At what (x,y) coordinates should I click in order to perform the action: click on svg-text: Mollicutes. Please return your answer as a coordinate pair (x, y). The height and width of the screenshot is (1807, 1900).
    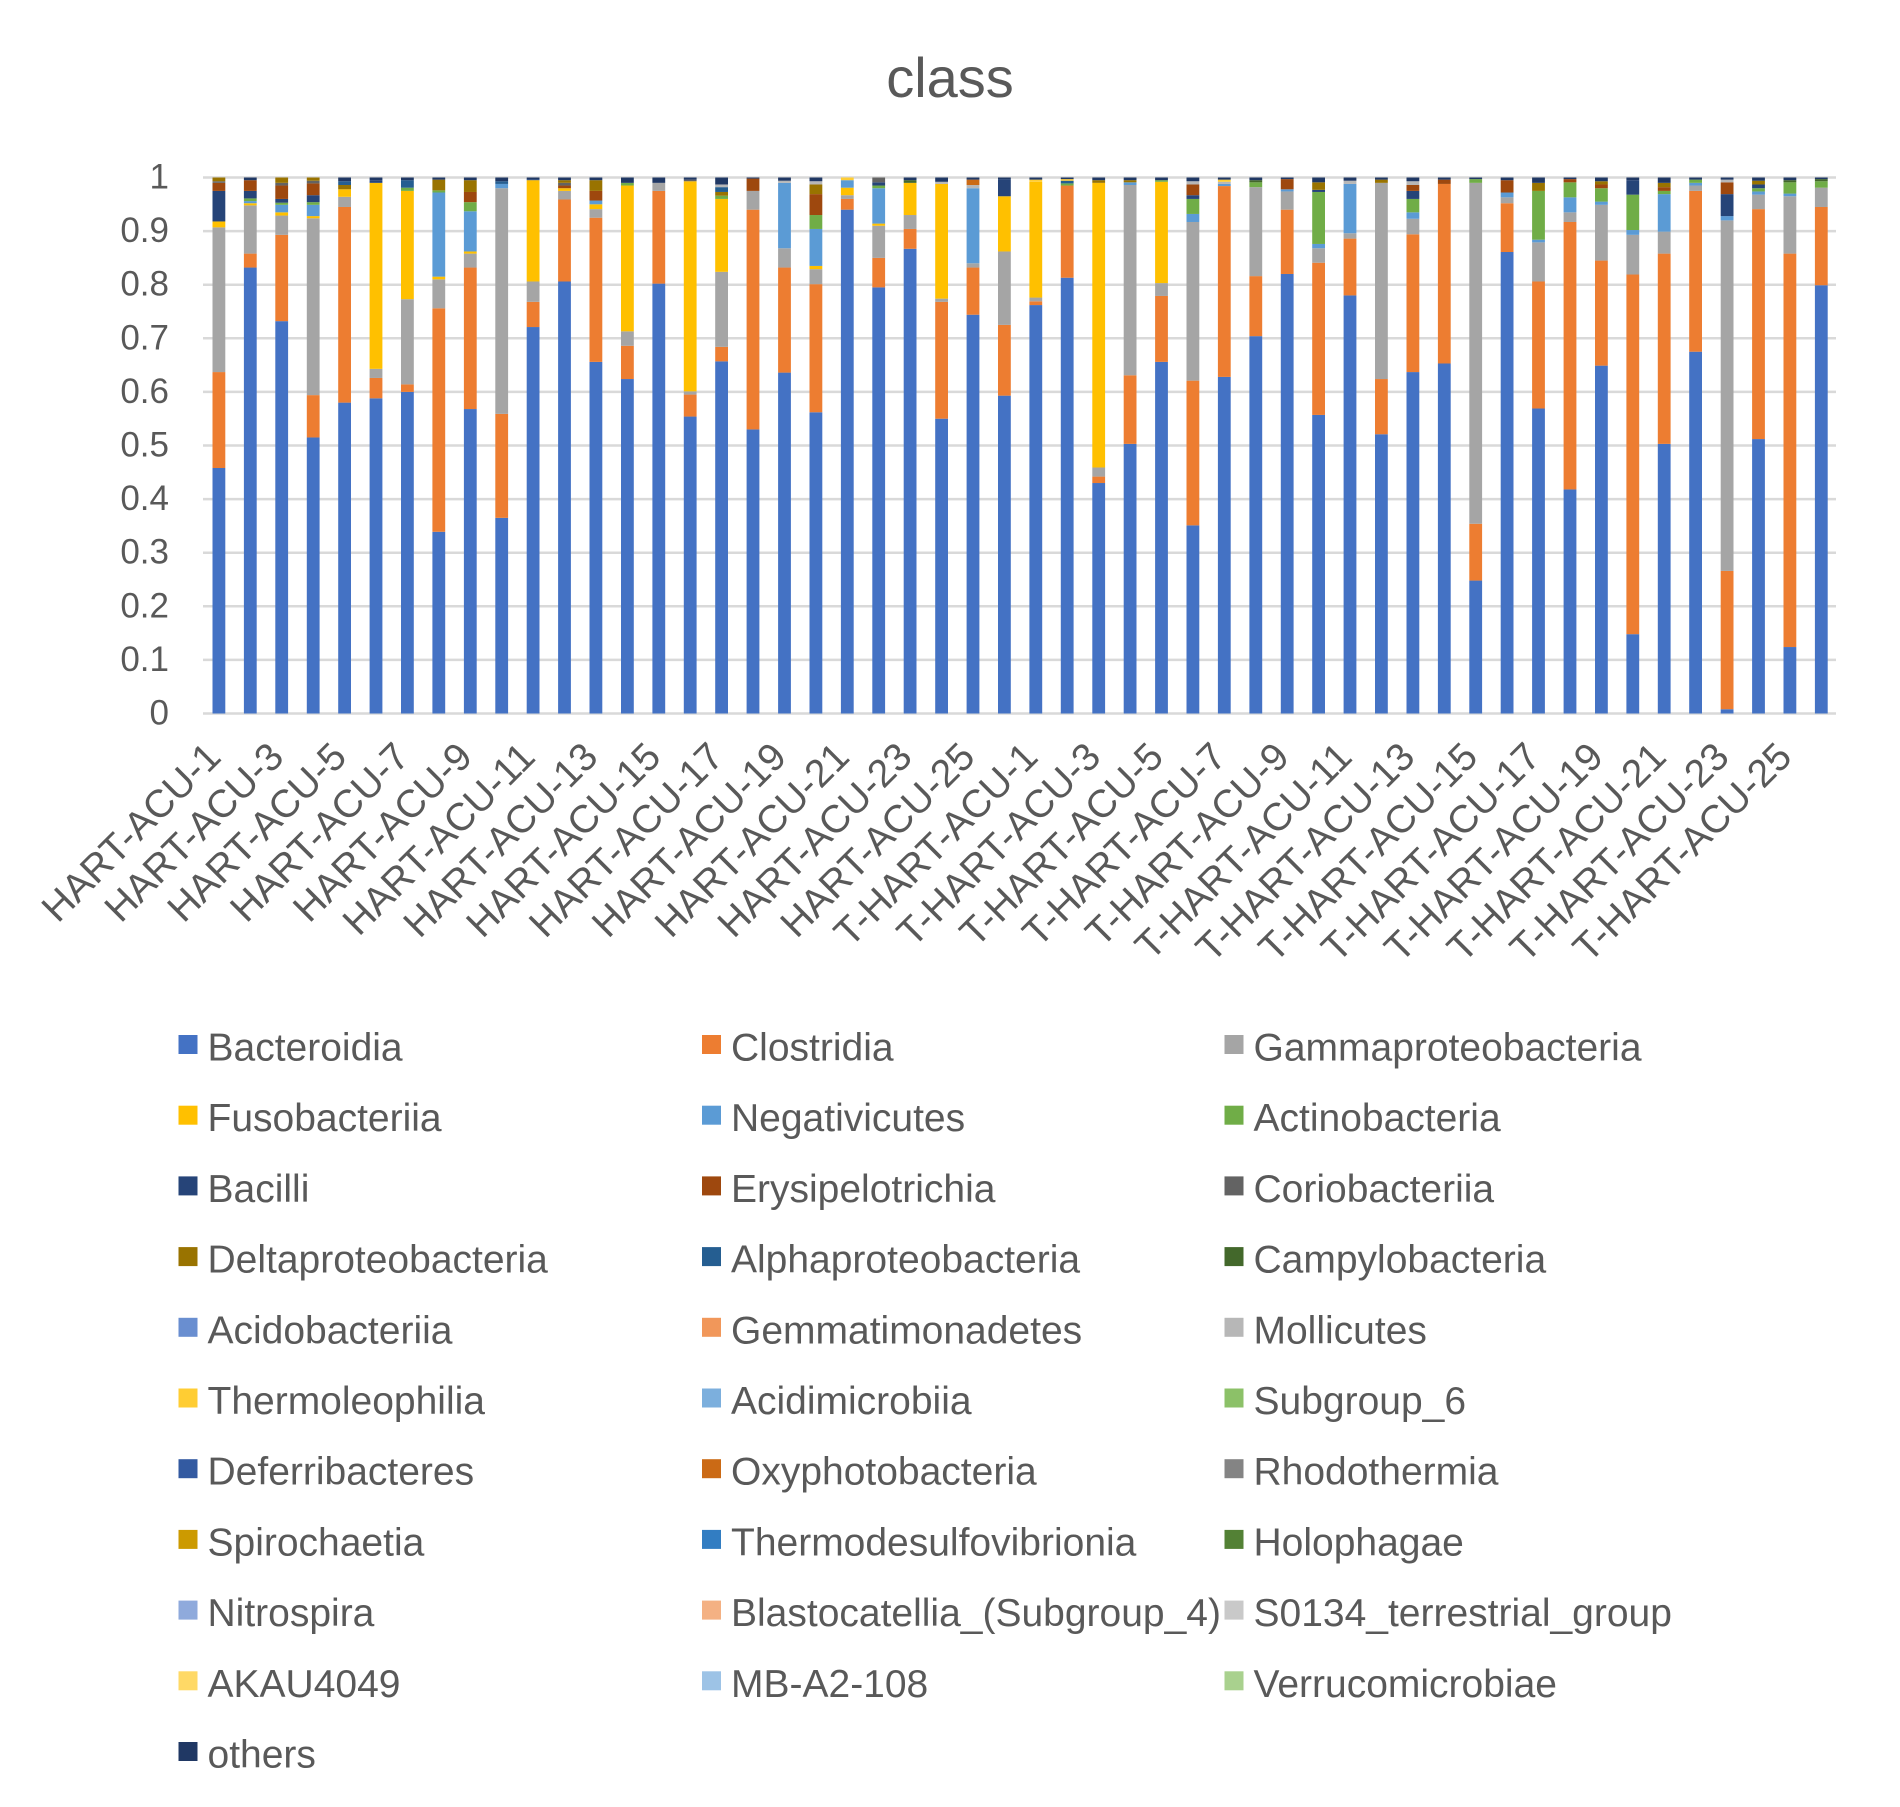
    Looking at the image, I should click on (1340, 1330).